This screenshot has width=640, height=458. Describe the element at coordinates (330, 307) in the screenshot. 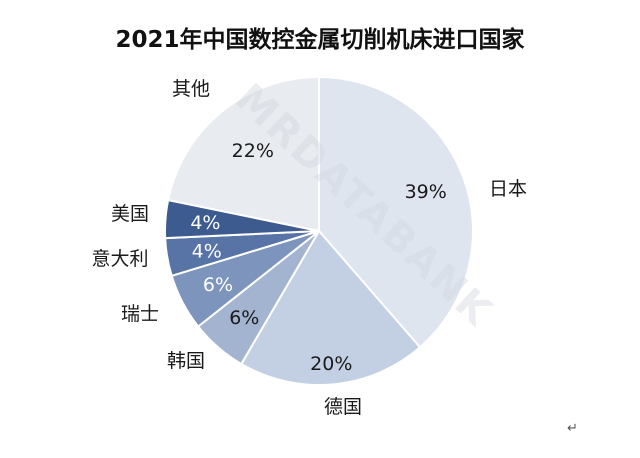

I see `pie-slice-germany` at that location.